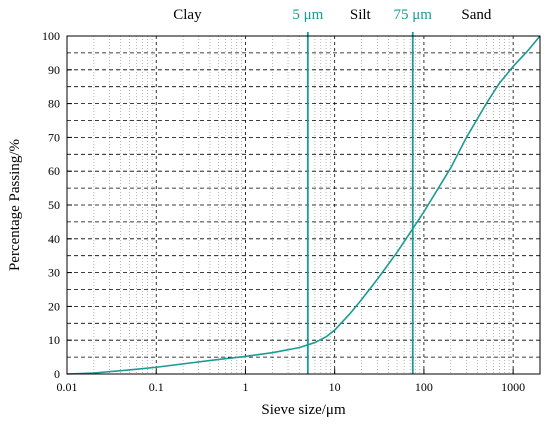 The width and height of the screenshot is (550, 428). What do you see at coordinates (54, 137) in the screenshot?
I see `y-tick-label: 70` at bounding box center [54, 137].